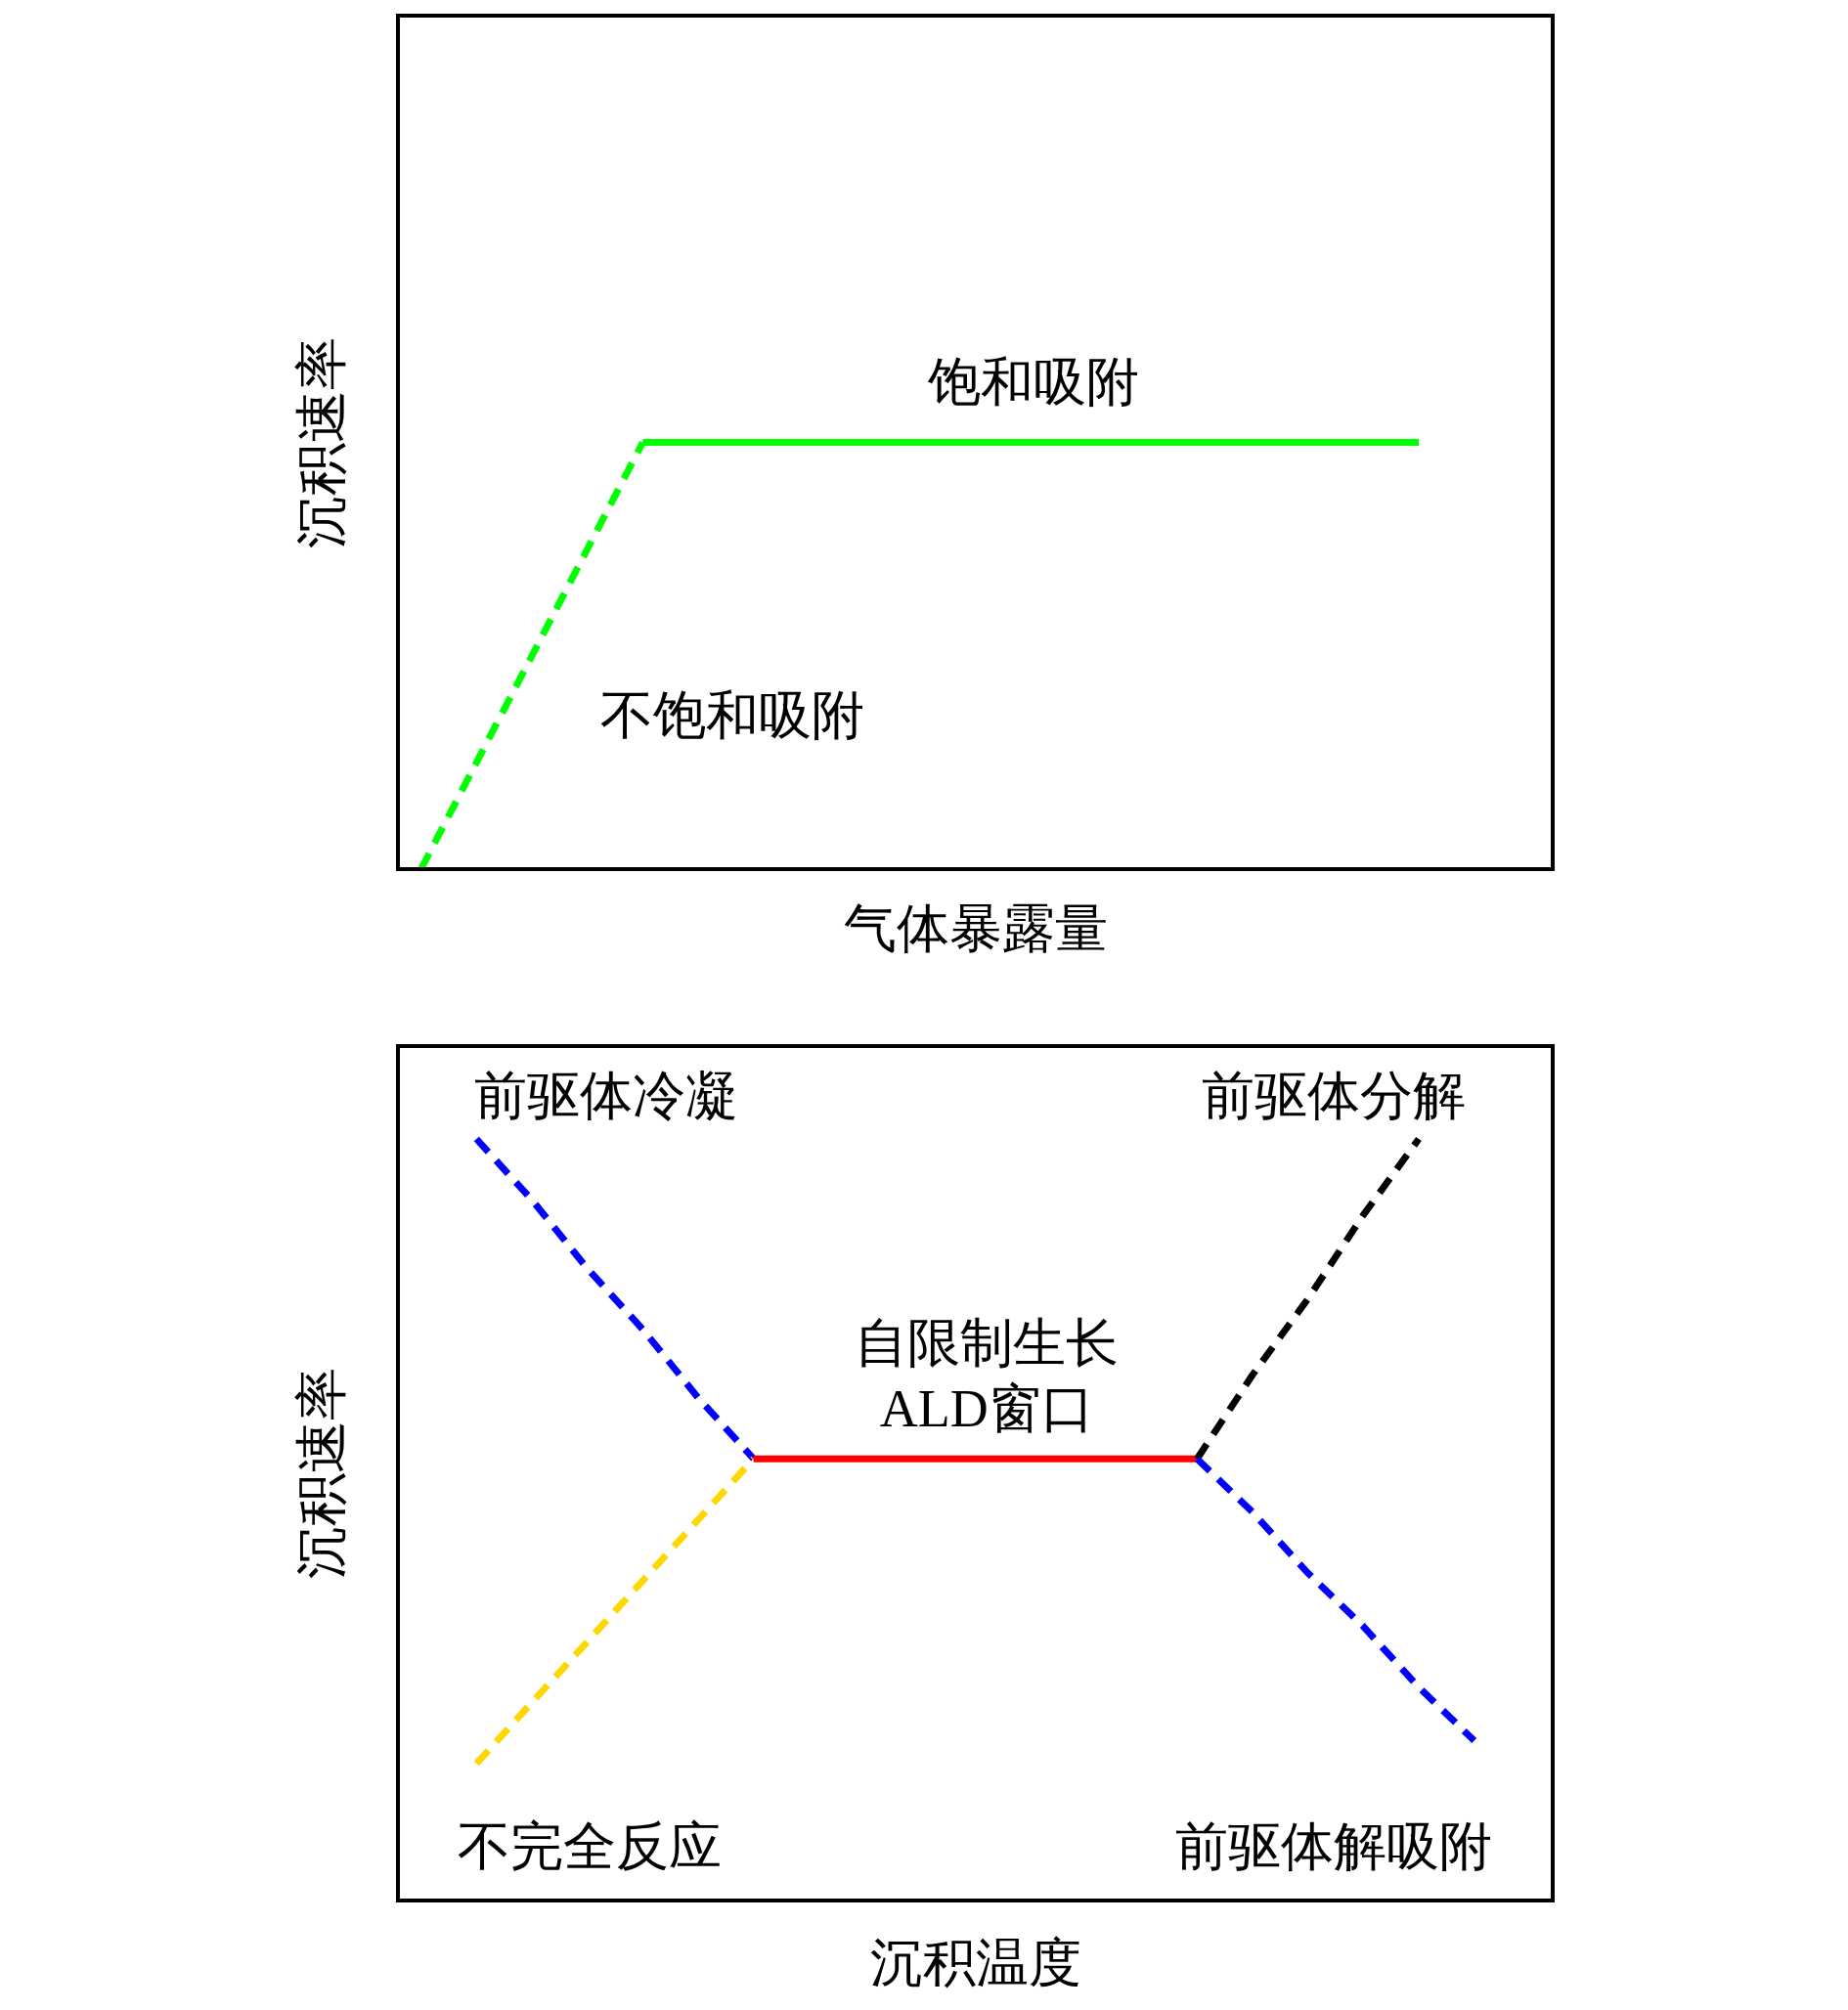 This screenshot has height=2010, width=1848. I want to click on annotation: 不饱和吸附, so click(732, 715).